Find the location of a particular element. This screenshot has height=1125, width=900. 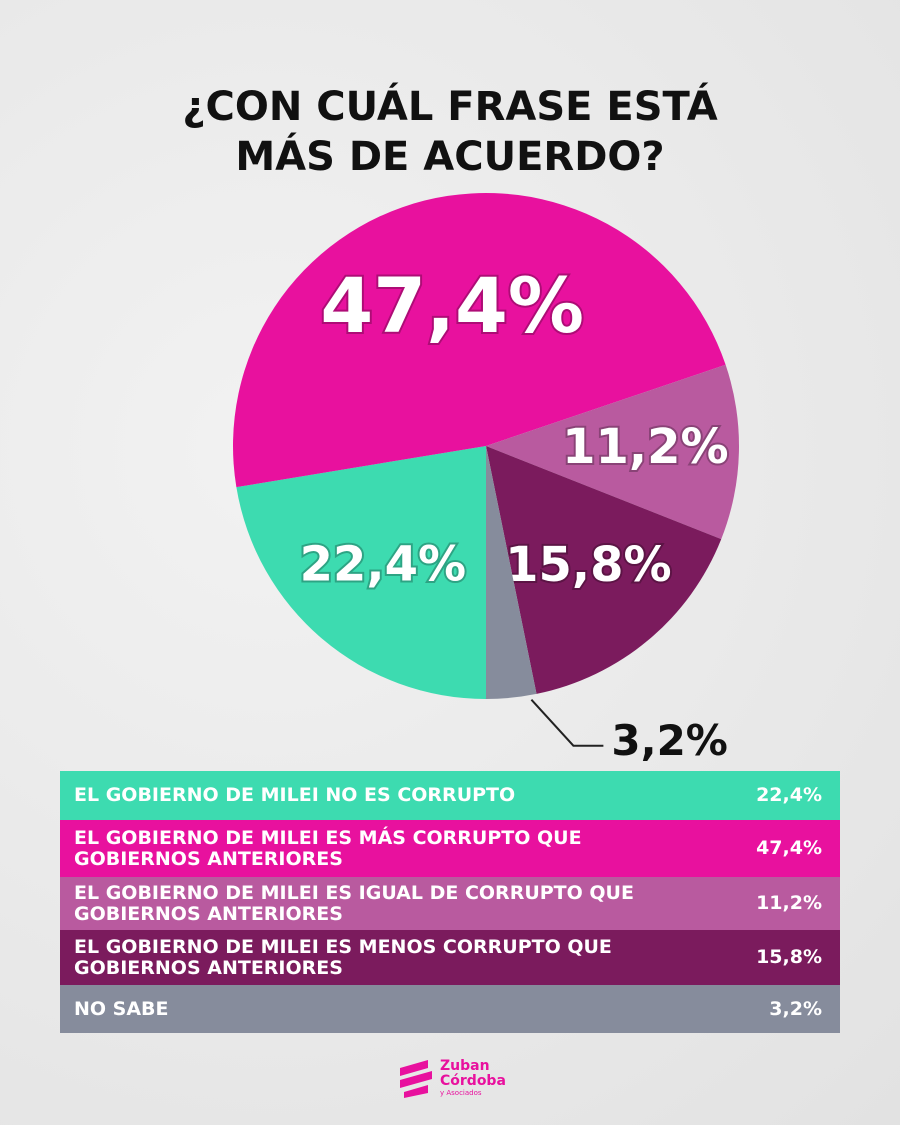

logo-tagline: y Asociados is located at coordinates (461, 1093).